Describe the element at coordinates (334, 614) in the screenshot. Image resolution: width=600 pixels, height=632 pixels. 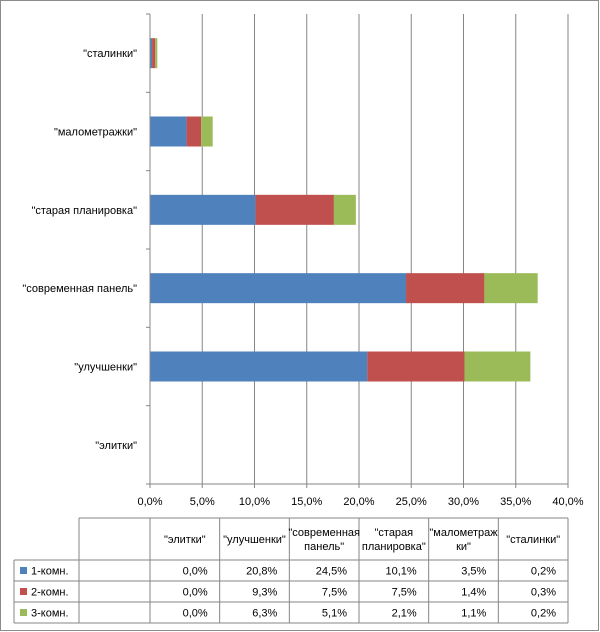
I see `table-value: 5,1%` at that location.